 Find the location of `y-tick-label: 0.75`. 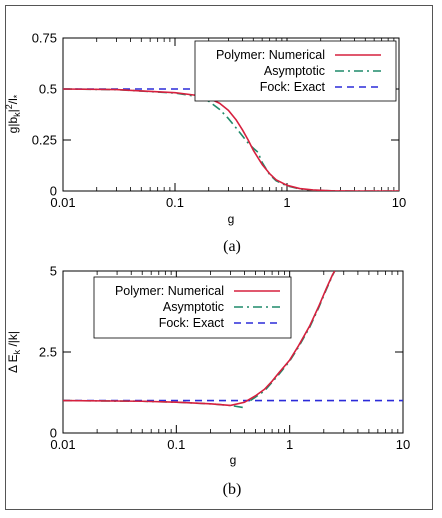

y-tick-label: 0.75 is located at coordinates (44, 38).